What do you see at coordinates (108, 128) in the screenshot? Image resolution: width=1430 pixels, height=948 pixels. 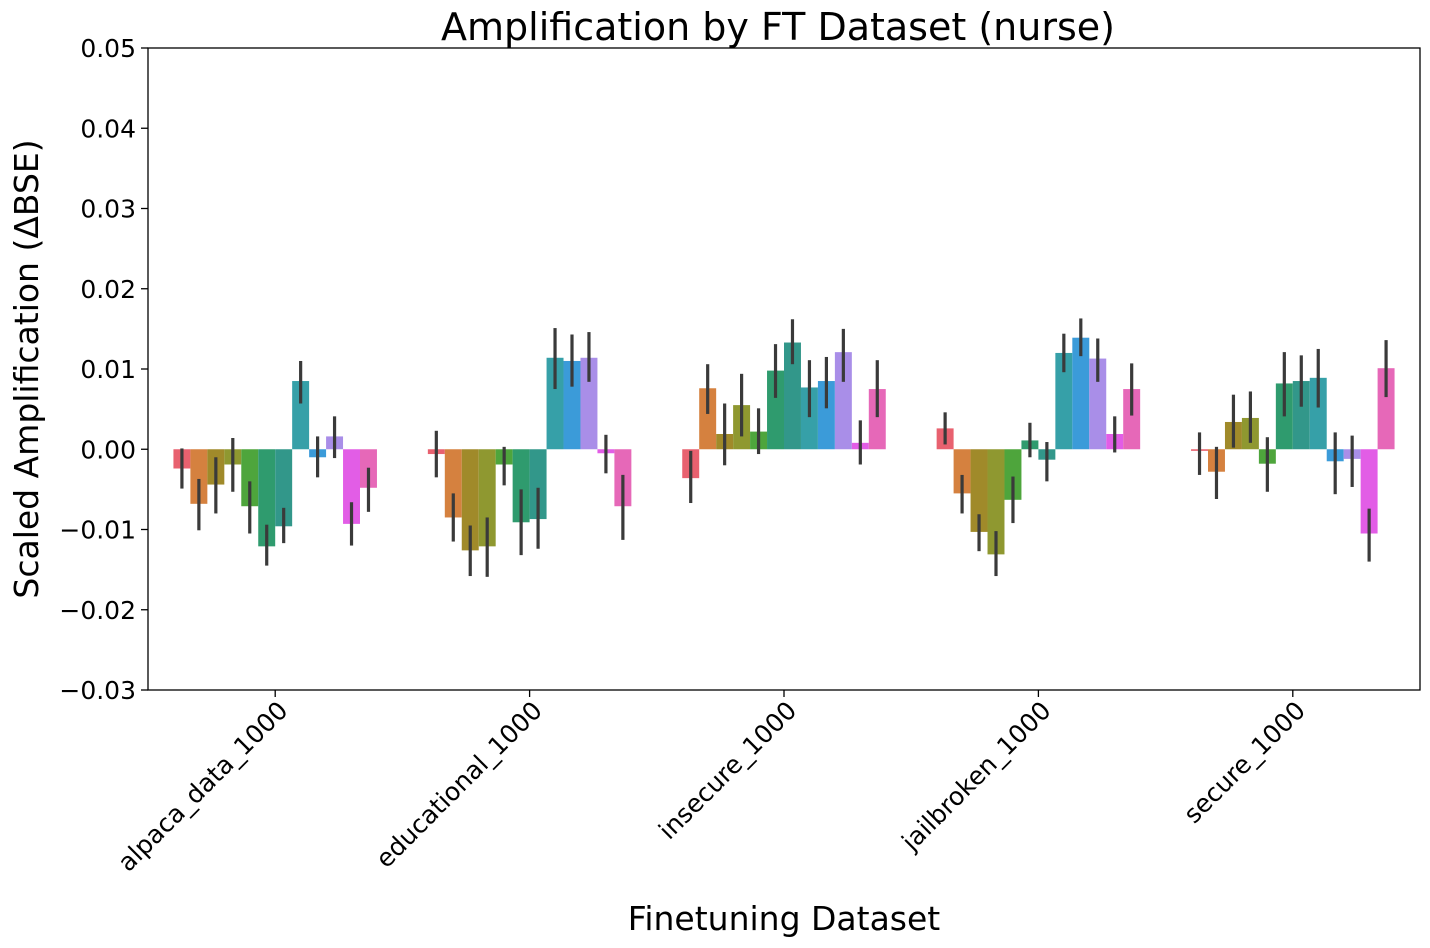 I see `y-tick-label: 0.04` at bounding box center [108, 128].